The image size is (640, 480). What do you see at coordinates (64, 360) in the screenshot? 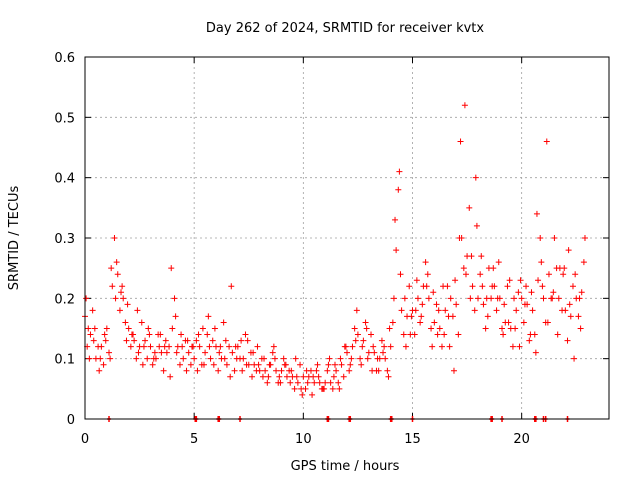
I see `y-tick-label: 0.1` at bounding box center [64, 360].